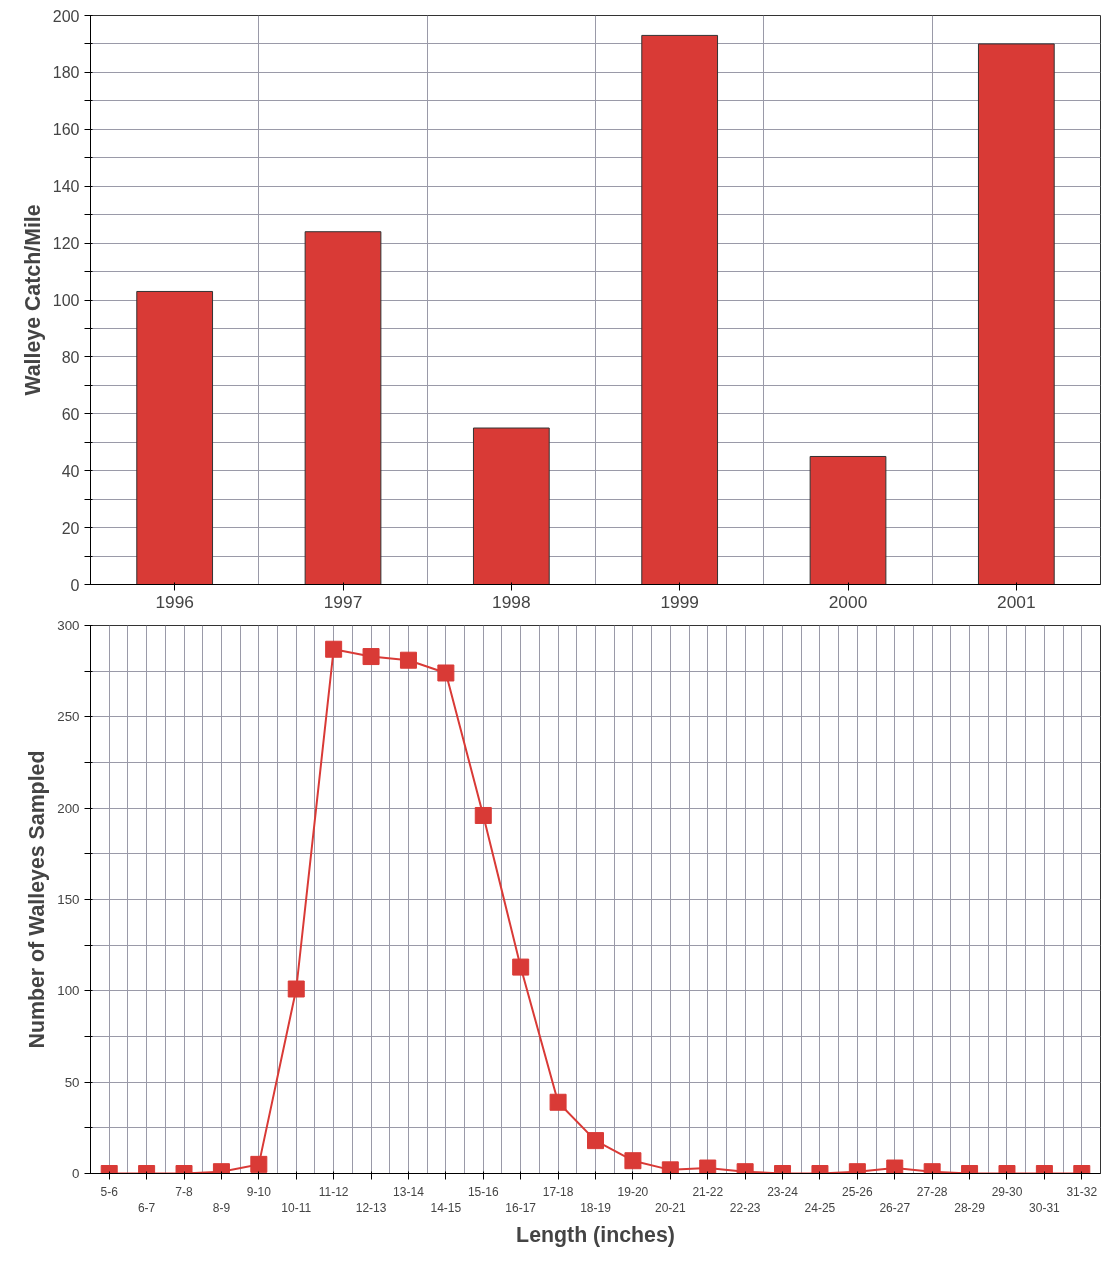 The width and height of the screenshot is (1120, 1283). I want to click on x-tick-label: 1998, so click(511, 601).